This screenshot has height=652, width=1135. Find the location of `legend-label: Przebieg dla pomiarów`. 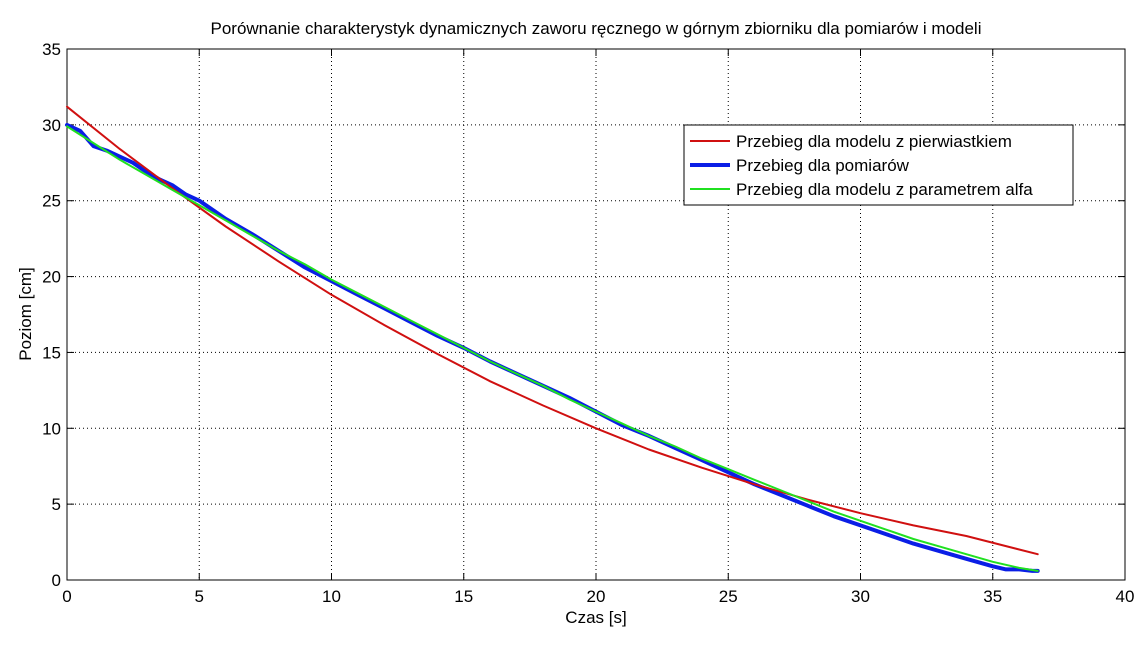

legend-label: Przebieg dla pomiarów is located at coordinates (823, 165).